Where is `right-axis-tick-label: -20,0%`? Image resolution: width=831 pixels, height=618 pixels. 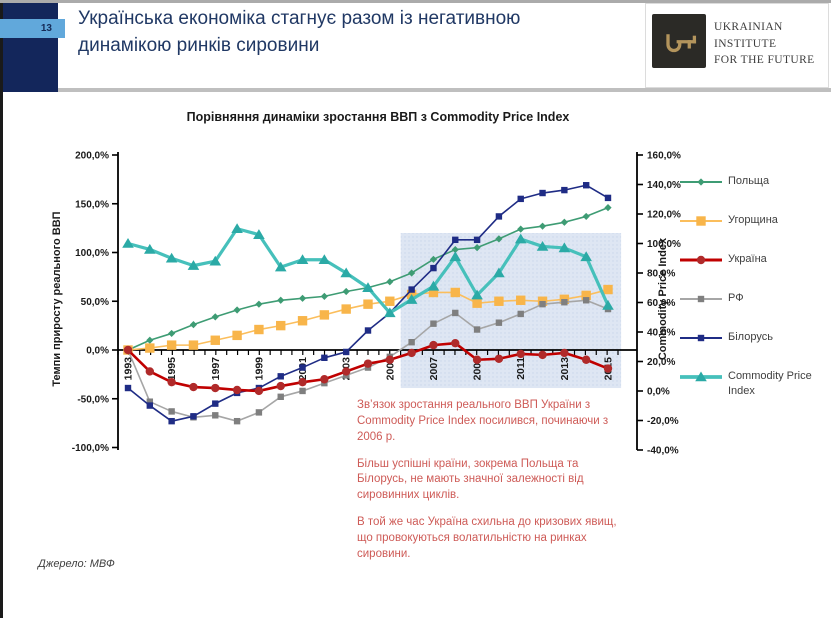
right-axis-tick-label: -20,0% is located at coordinates (663, 421).